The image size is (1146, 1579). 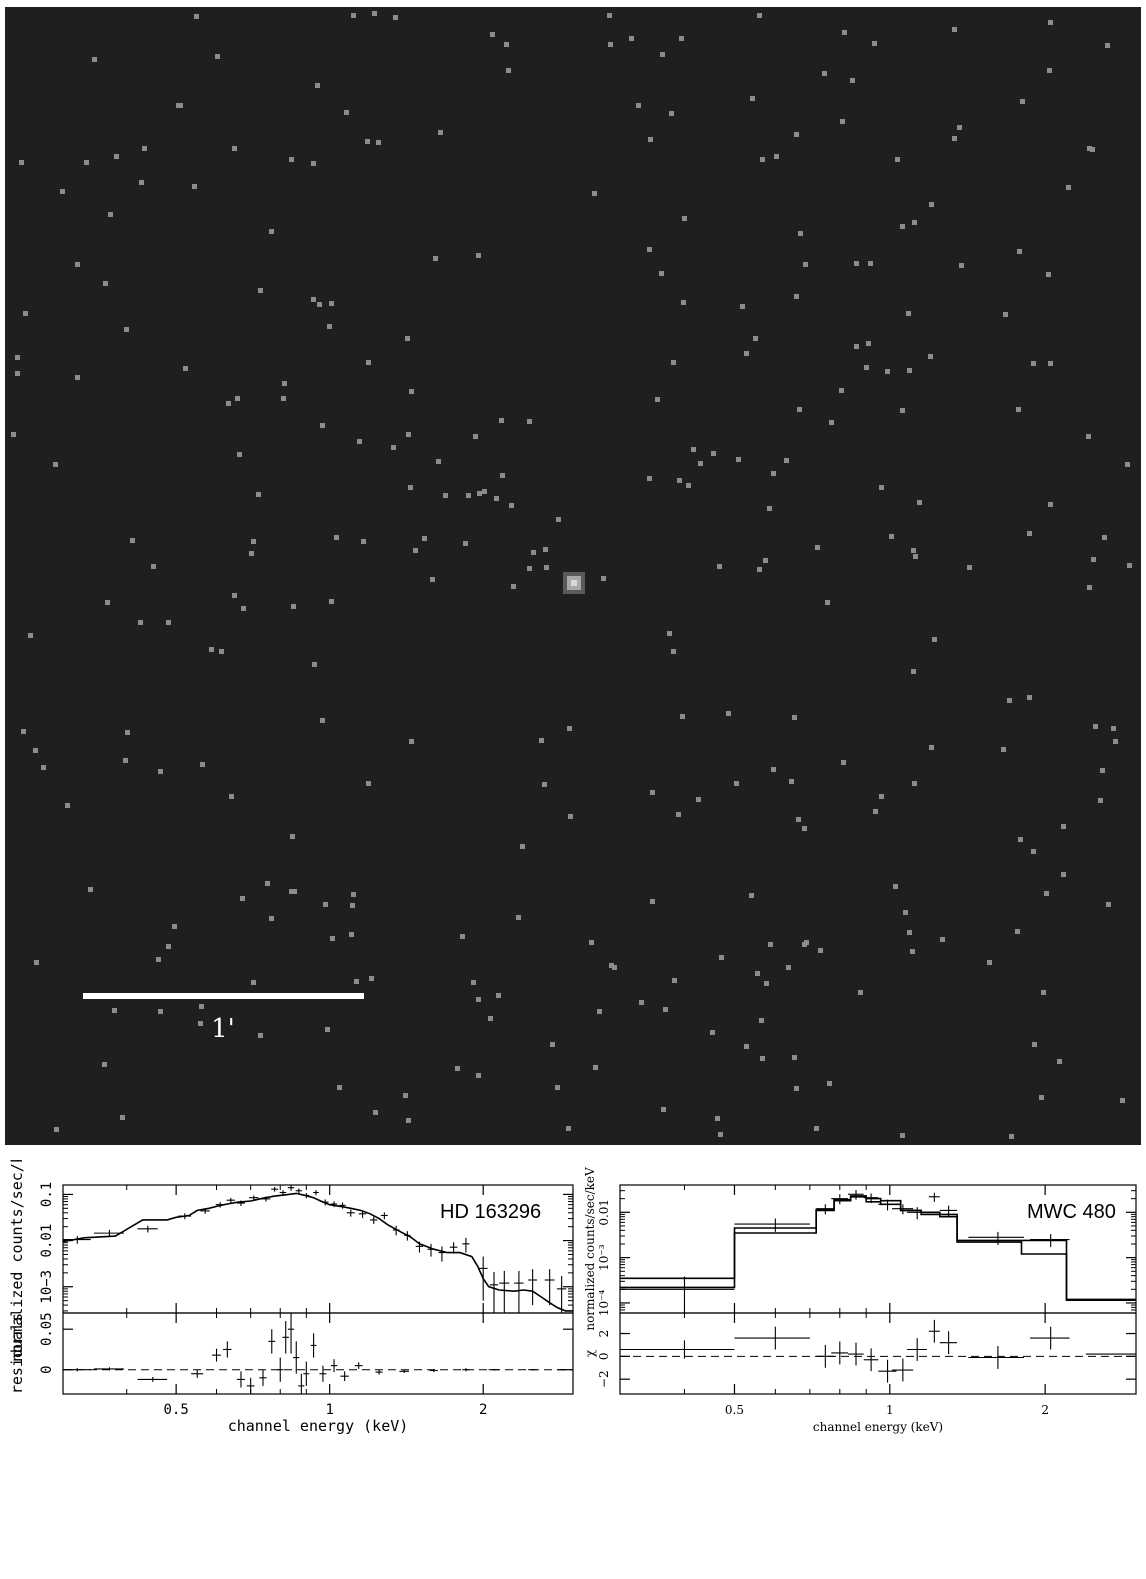 I want to click on y-tick-label: 10−3, so click(x=47, y=1287).